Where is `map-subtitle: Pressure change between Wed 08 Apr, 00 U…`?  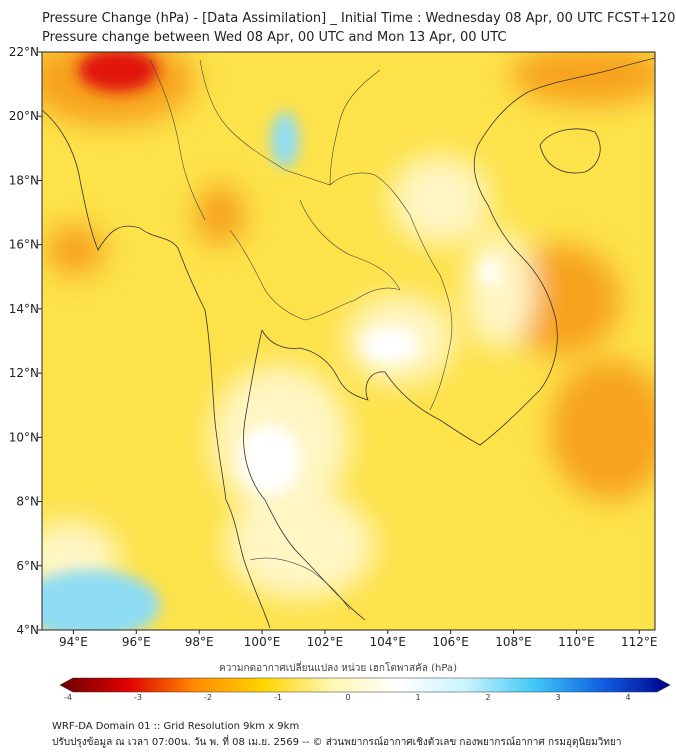
map-subtitle: Pressure change between Wed 08 Apr, 00 U… is located at coordinates (274, 37).